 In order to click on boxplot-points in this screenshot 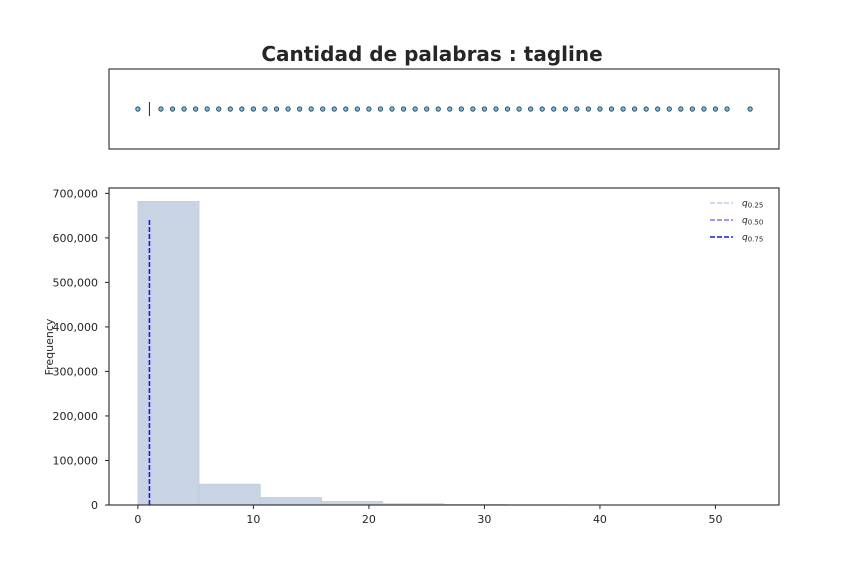, I will do `click(444, 109)`.